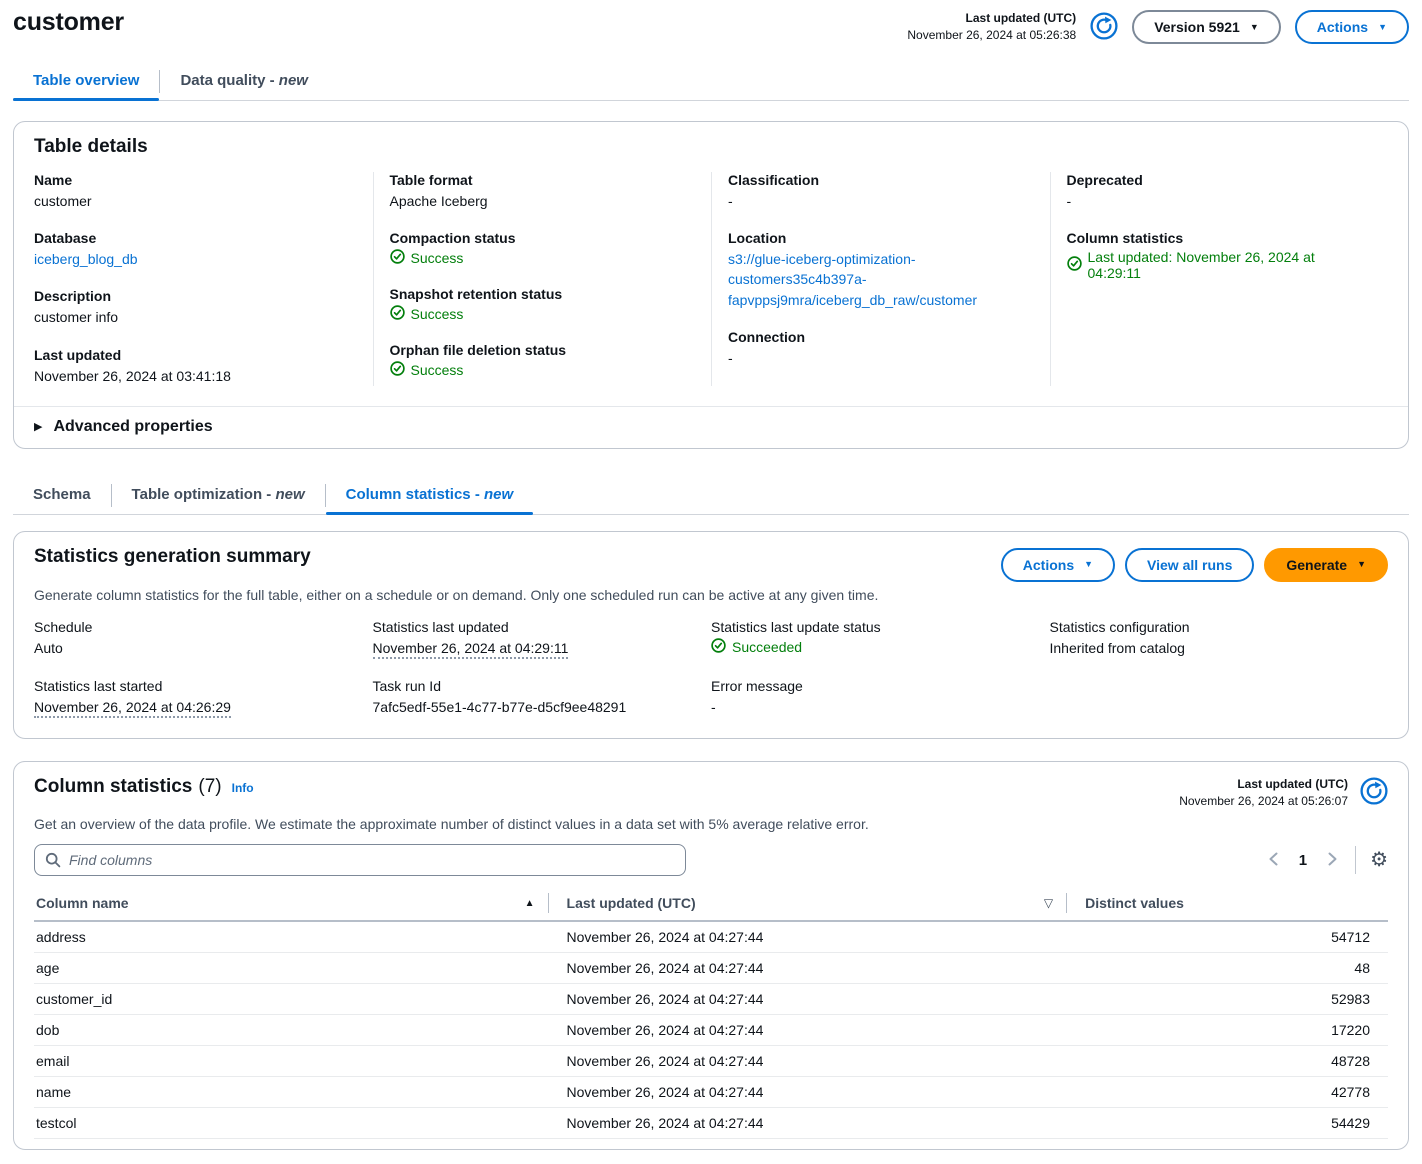 This screenshot has width=1422, height=1164. What do you see at coordinates (1317, 564) in the screenshot?
I see `generate-label: Generate` at bounding box center [1317, 564].